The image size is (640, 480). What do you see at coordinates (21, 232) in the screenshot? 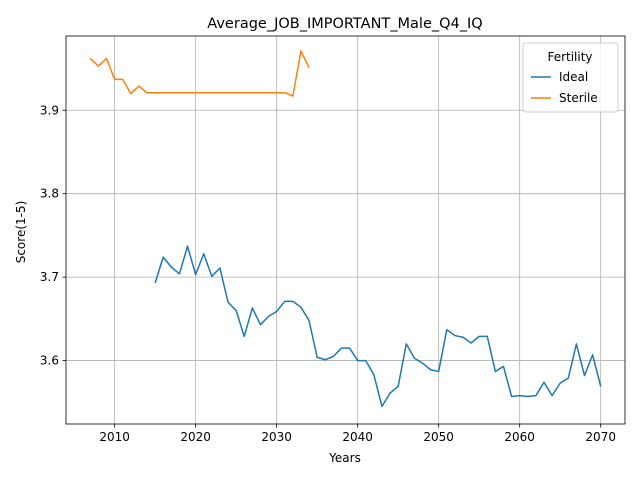
I see `y-axis-label: Score(1-5)` at bounding box center [21, 232].